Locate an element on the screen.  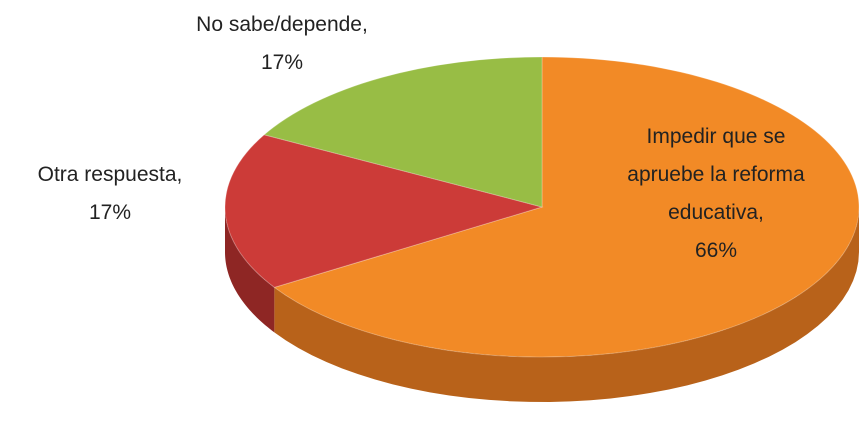
slice-side is located at coordinates (250, 270).